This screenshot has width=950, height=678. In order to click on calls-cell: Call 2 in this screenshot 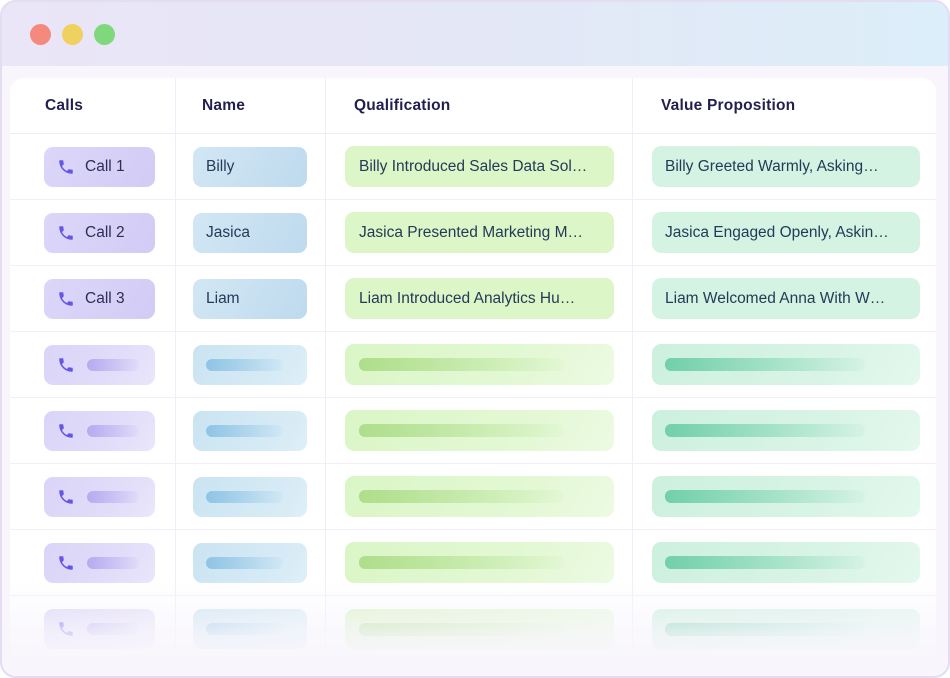, I will do `click(93, 232)`.